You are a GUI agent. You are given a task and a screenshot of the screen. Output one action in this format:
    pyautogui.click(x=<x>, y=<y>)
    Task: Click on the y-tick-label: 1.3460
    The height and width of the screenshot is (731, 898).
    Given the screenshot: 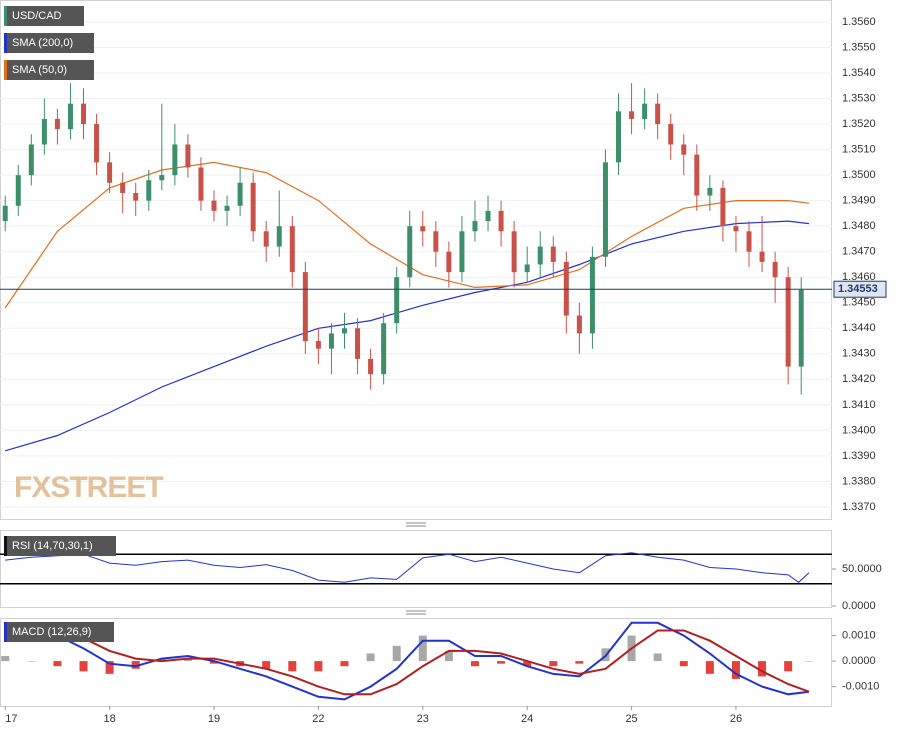 What is the action you would take?
    pyautogui.click(x=859, y=277)
    